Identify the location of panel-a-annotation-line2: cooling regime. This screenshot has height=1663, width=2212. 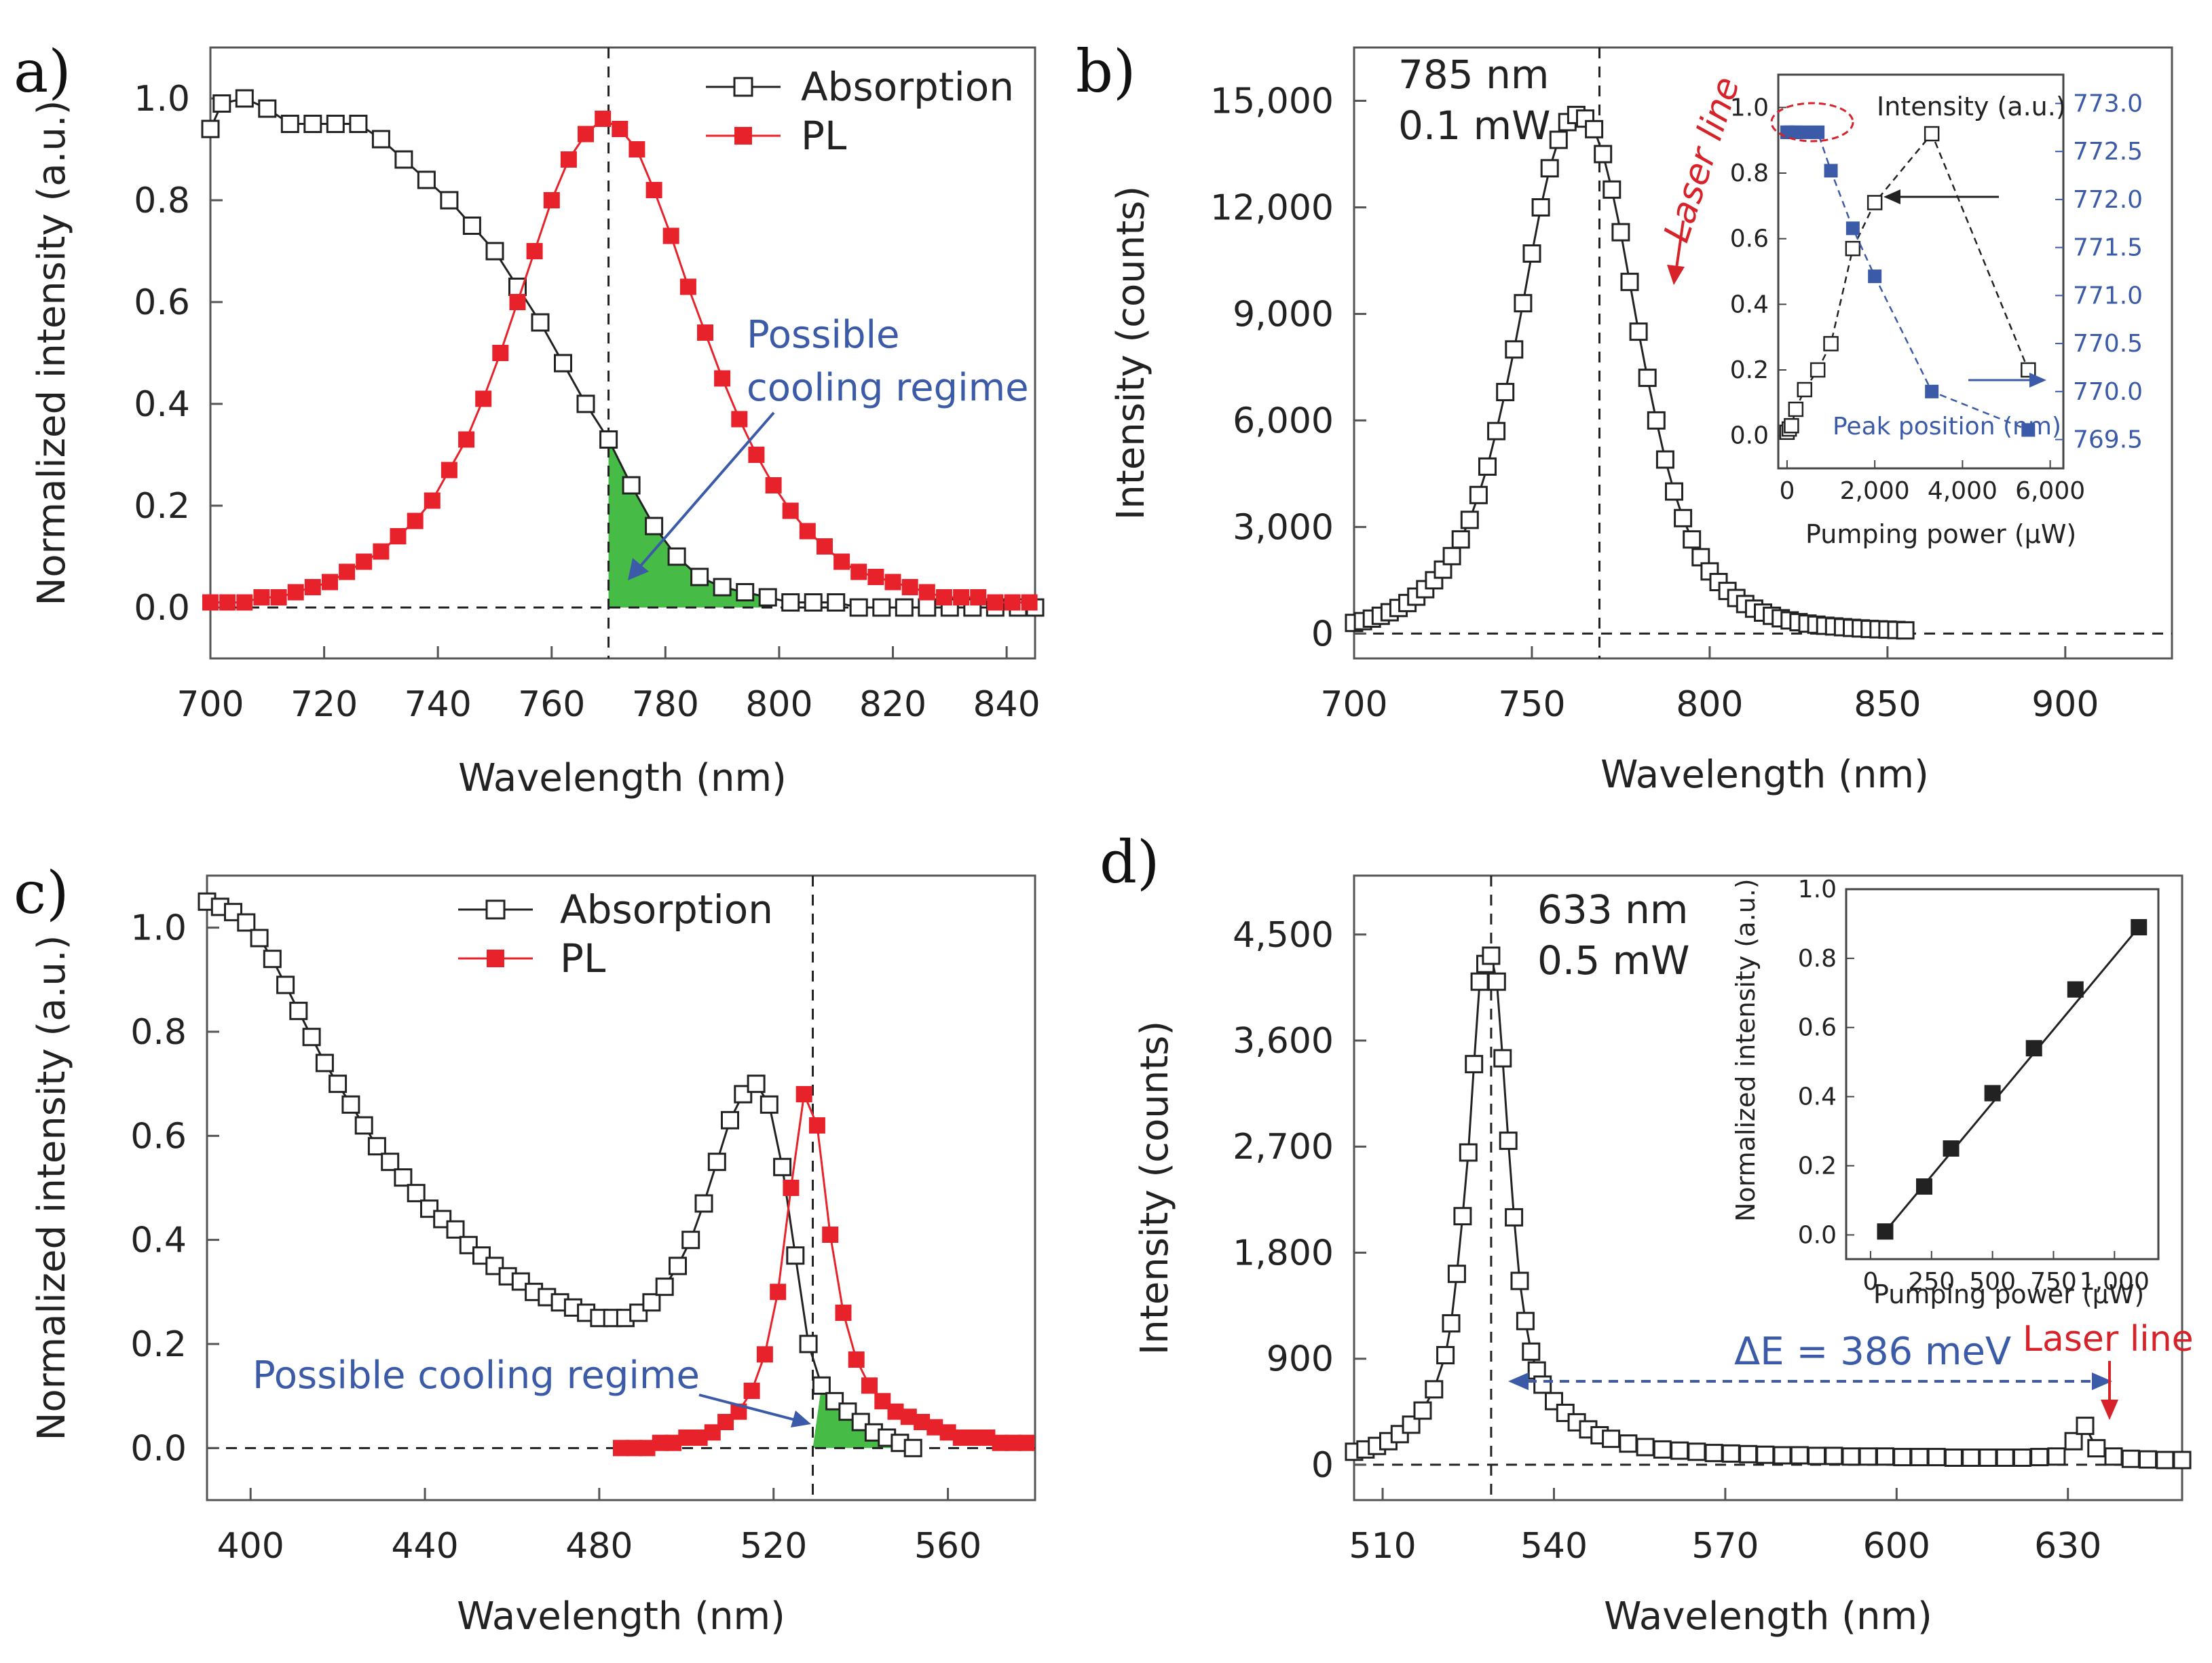
(888, 388).